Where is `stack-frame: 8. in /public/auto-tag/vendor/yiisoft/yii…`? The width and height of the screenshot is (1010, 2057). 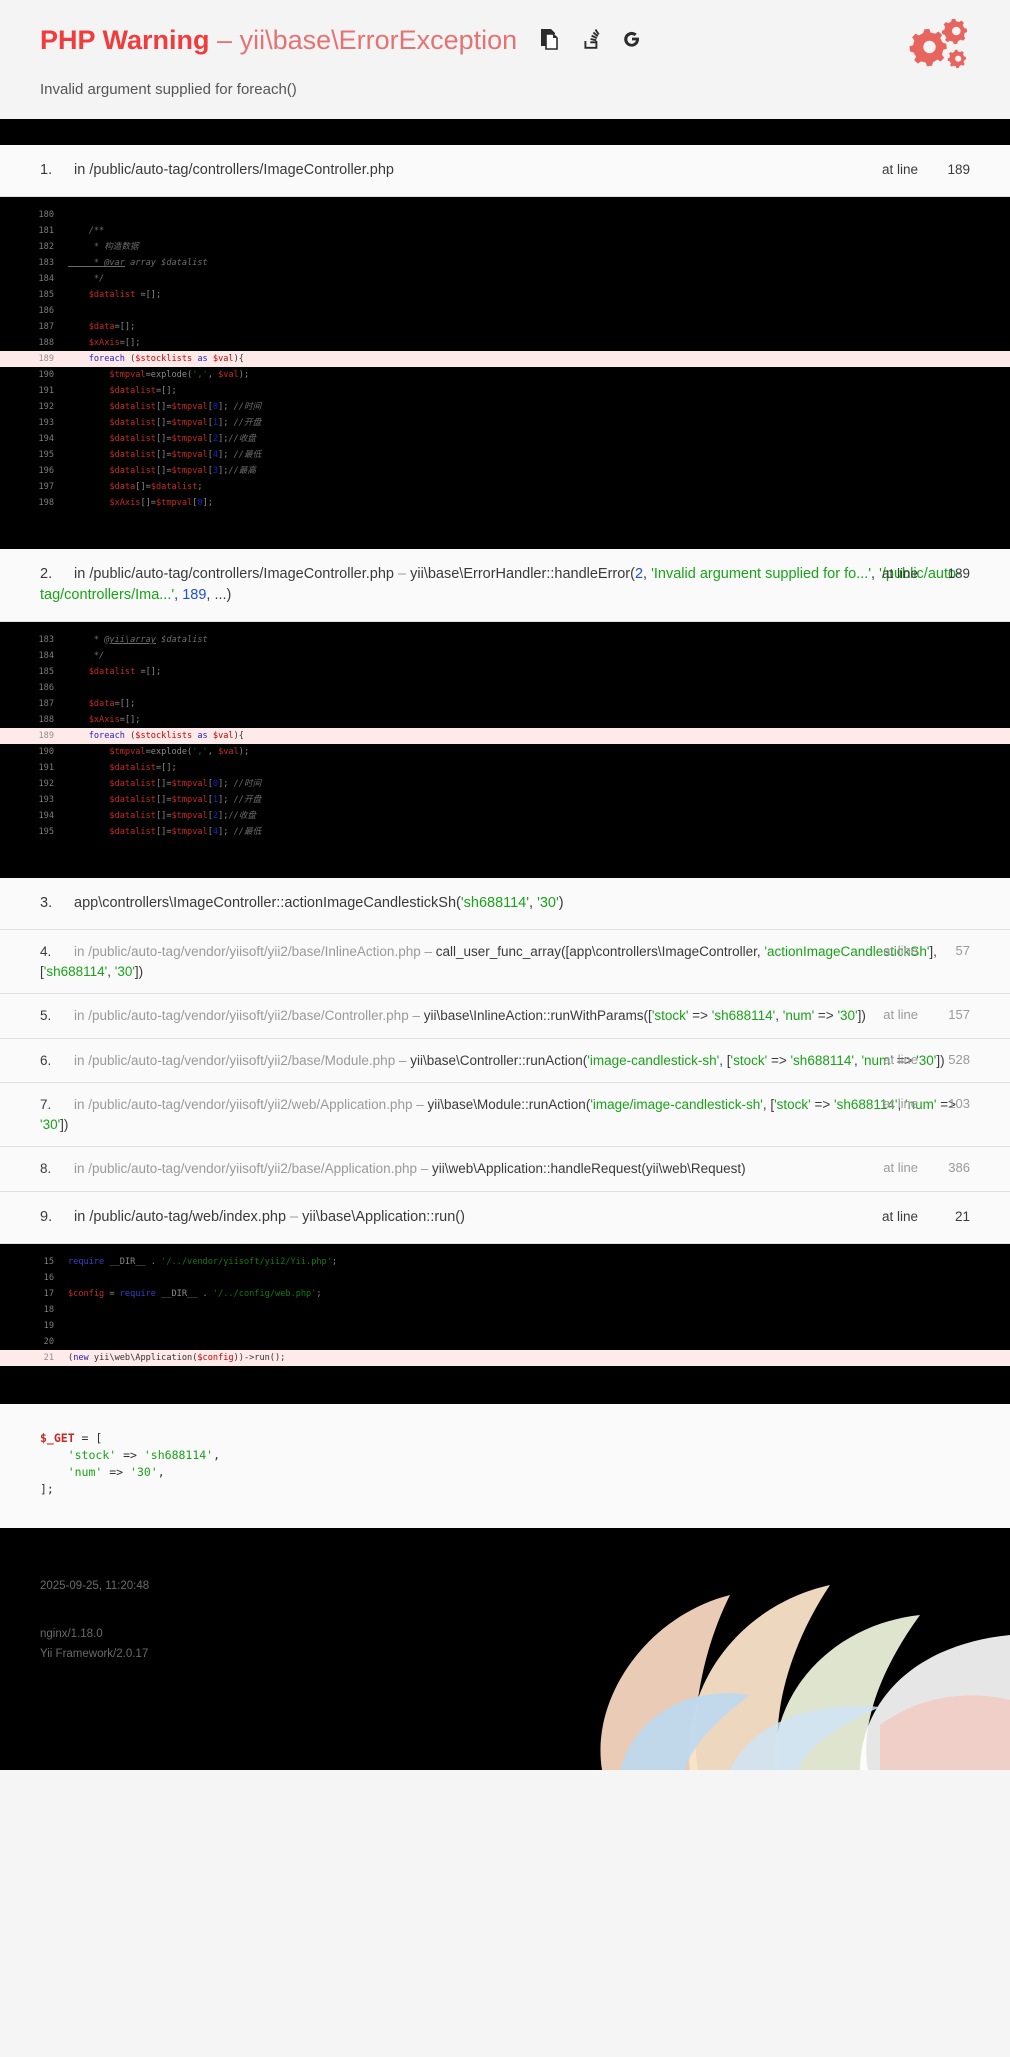 stack-frame: 8. in /public/auto-tag/vendor/yiisoft/yii… is located at coordinates (505, 1169).